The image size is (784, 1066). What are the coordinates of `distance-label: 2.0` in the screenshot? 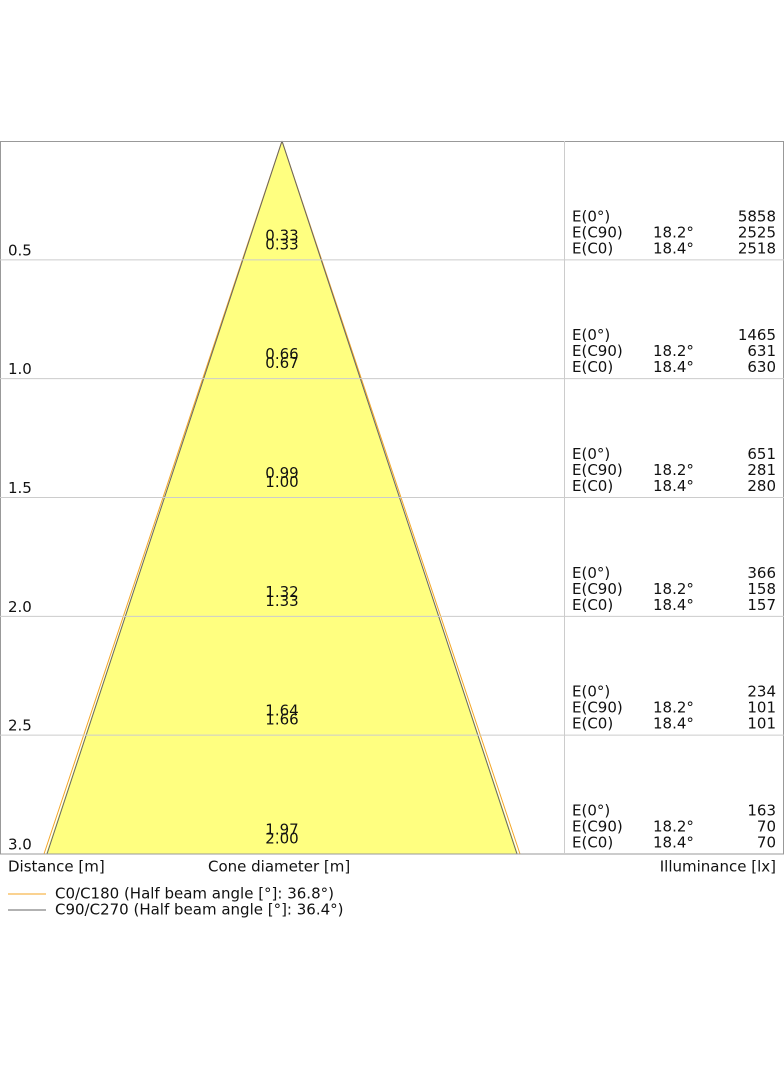 It's located at (20, 607).